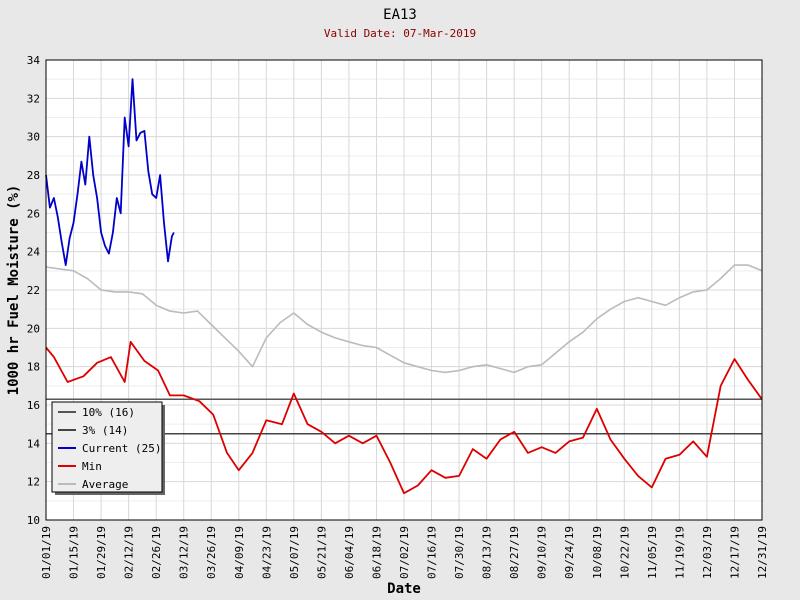  What do you see at coordinates (569, 552) in the screenshot?
I see `x-tick-label: 09/24/19` at bounding box center [569, 552].